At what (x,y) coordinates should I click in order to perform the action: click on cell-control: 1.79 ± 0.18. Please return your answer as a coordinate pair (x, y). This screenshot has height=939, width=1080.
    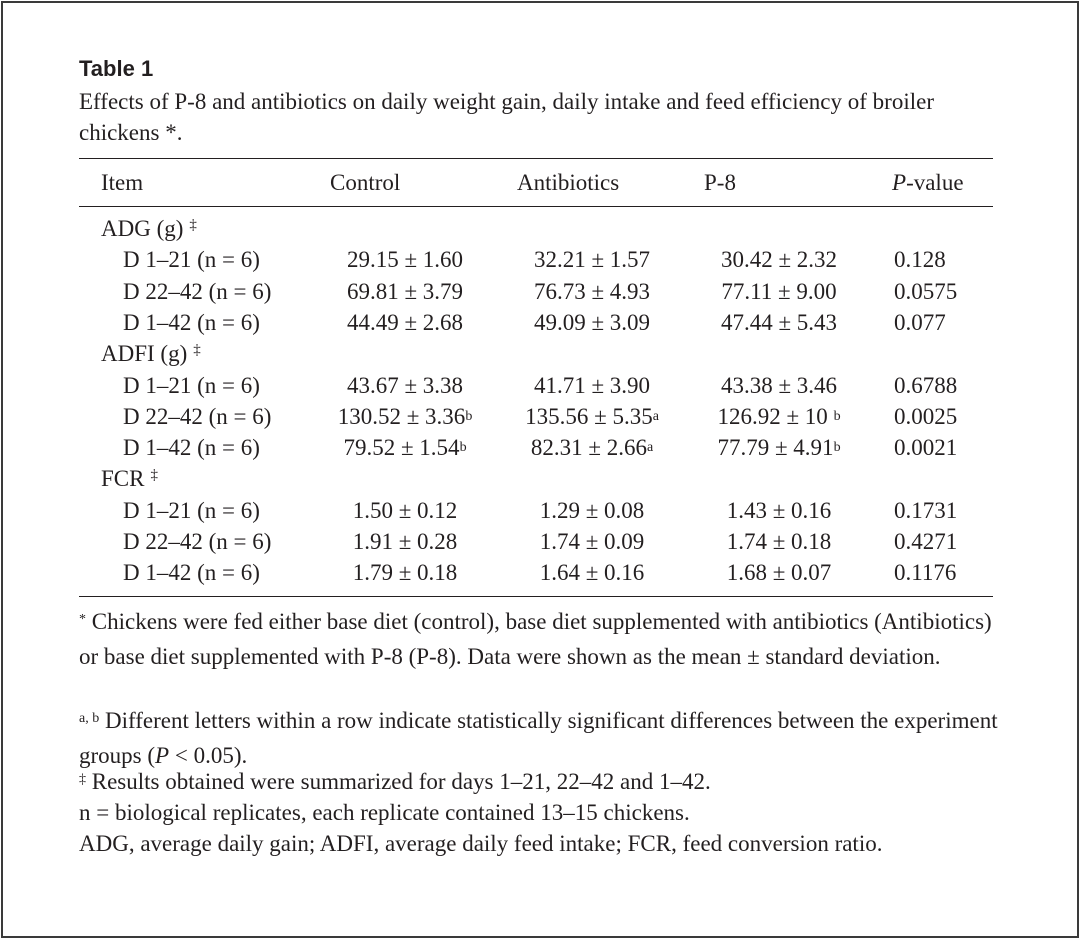
    Looking at the image, I should click on (405, 573).